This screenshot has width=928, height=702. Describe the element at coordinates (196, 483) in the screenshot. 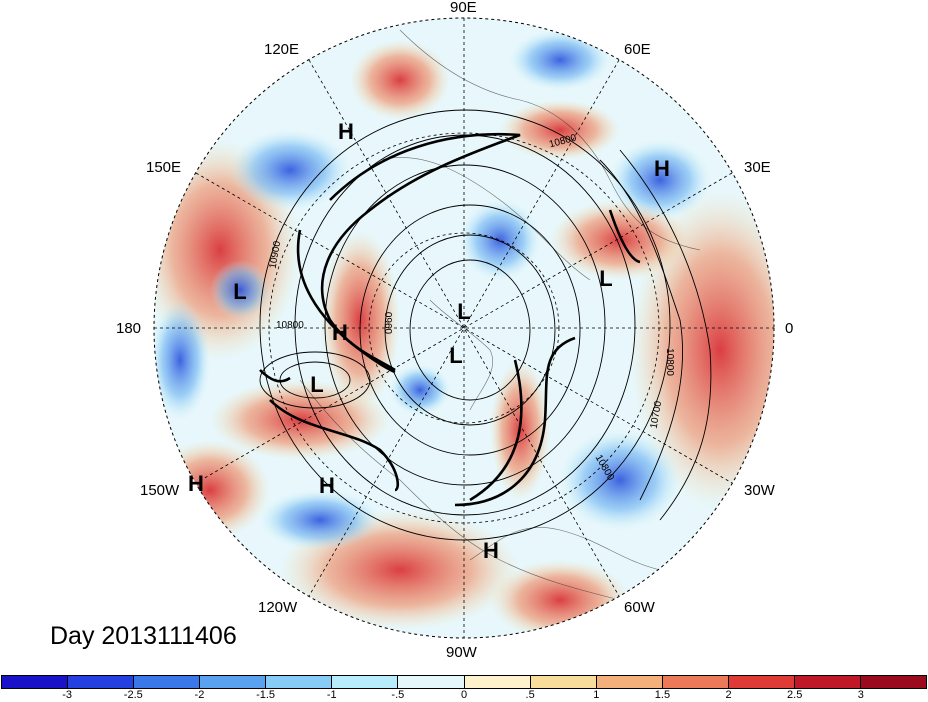

I see `pressure-center-high-west-edge: H` at that location.